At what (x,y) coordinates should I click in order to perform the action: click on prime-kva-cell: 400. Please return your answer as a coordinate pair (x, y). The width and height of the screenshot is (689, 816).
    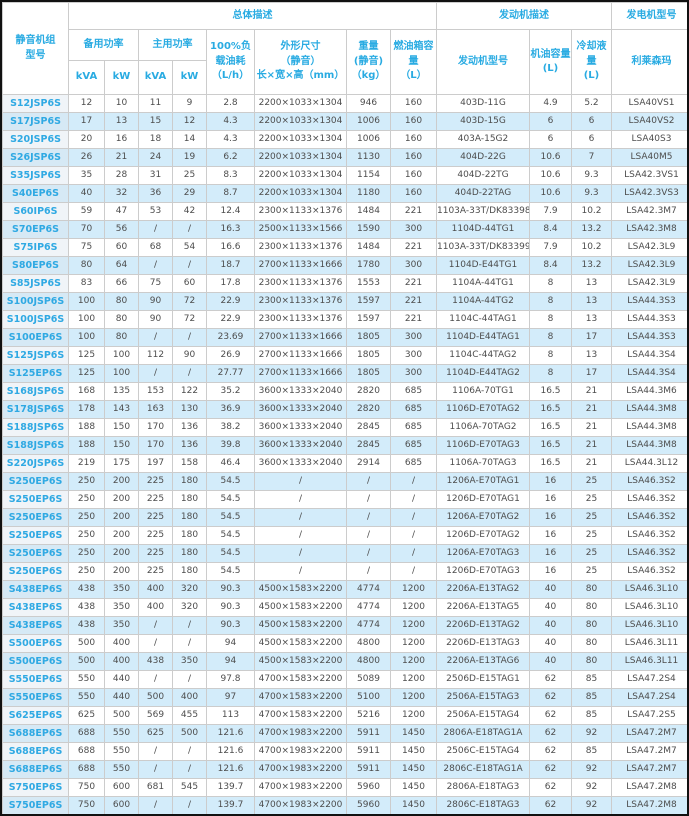
    Looking at the image, I should click on (155, 607).